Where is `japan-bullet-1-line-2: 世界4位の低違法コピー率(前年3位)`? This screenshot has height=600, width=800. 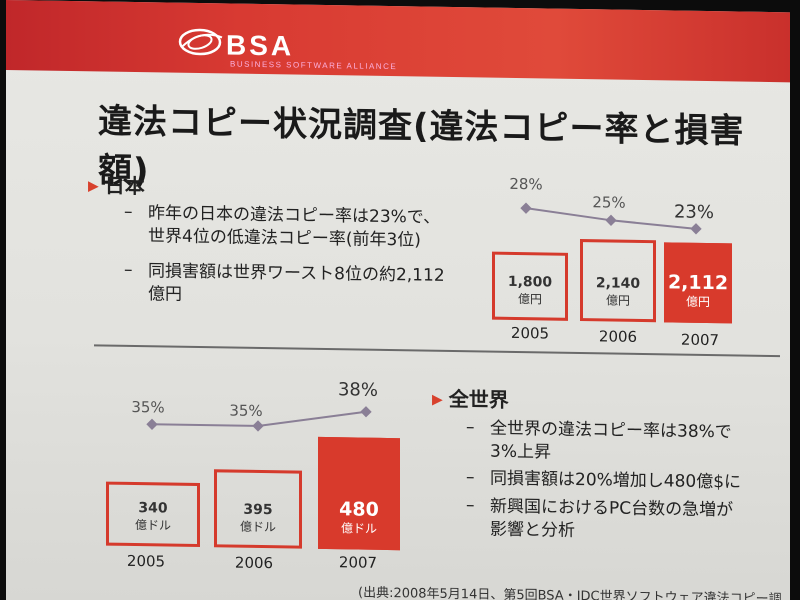
japan-bullet-1-line-2: 世界4位の低違法コピー率(前年3位) is located at coordinates (284, 238).